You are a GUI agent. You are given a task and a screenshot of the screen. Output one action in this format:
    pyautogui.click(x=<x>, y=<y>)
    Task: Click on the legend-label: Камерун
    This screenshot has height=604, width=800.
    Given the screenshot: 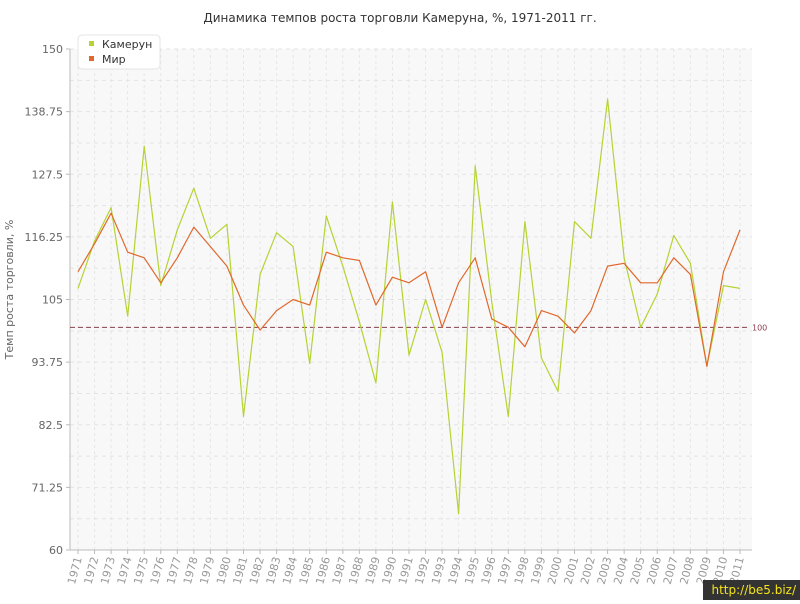 What is the action you would take?
    pyautogui.click(x=127, y=44)
    